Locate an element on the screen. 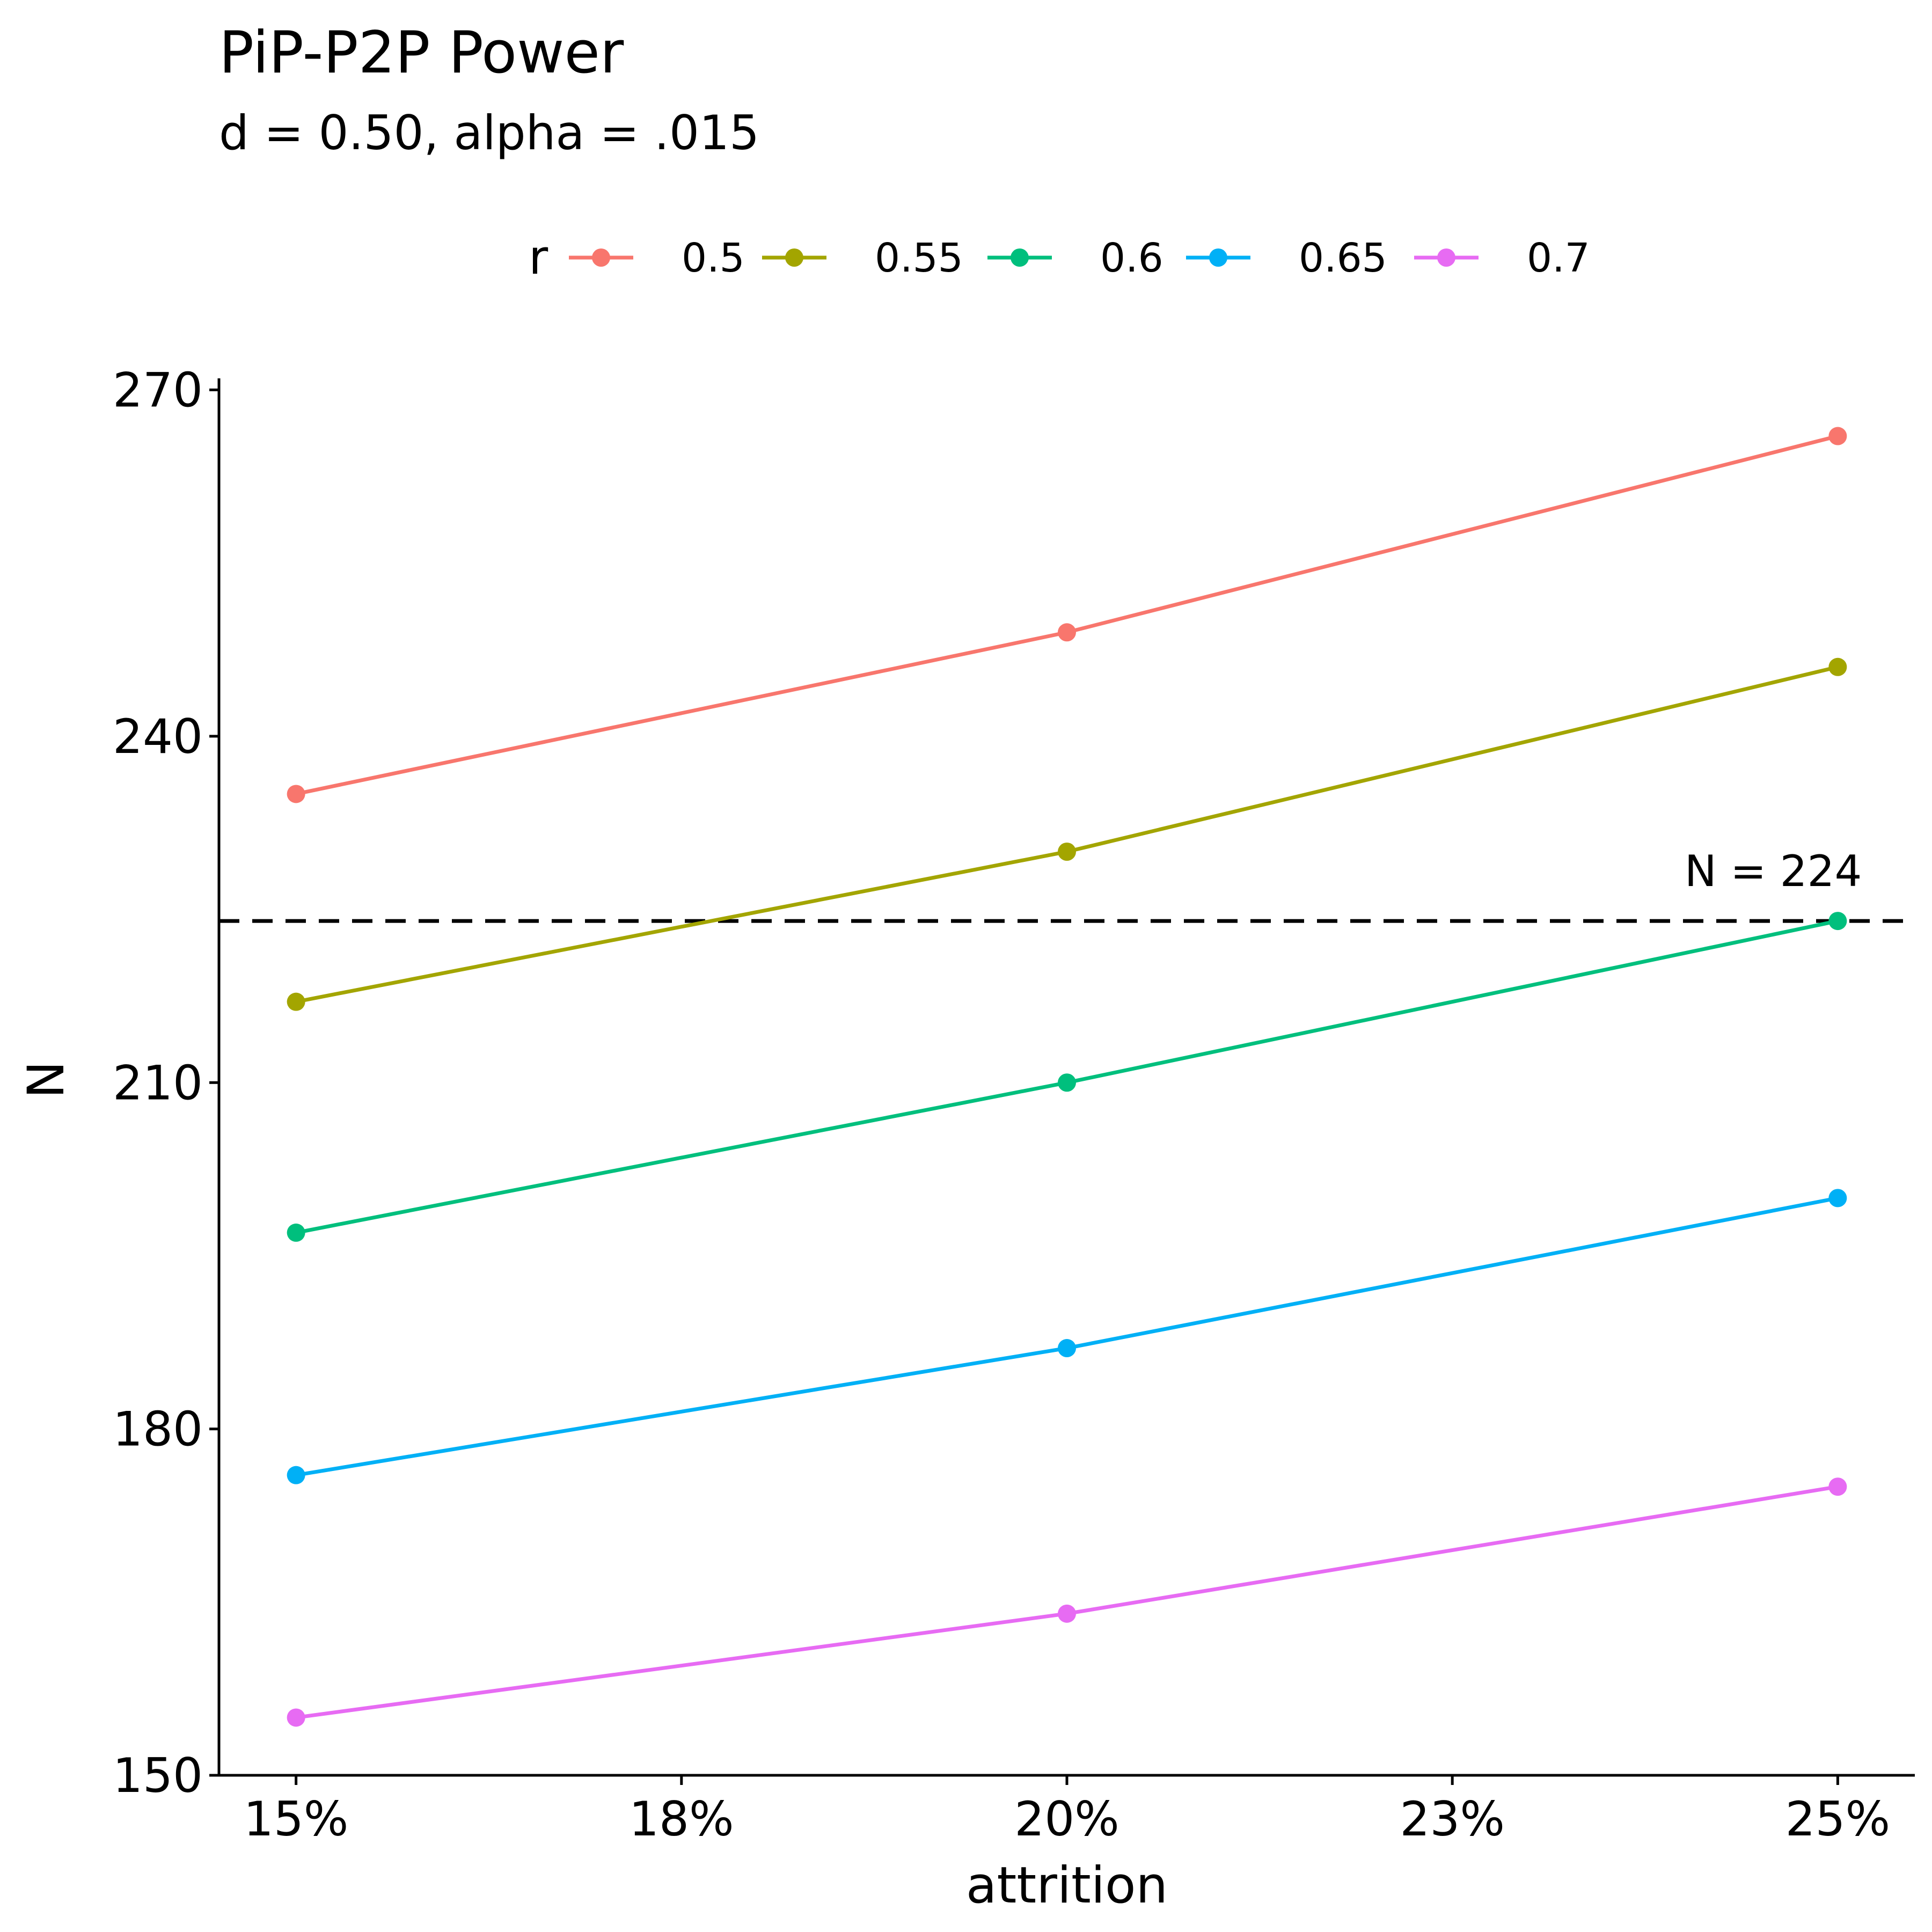 Image resolution: width=1932 pixels, height=1932 pixels. chart-title: PiP-P2P Power is located at coordinates (421, 52).